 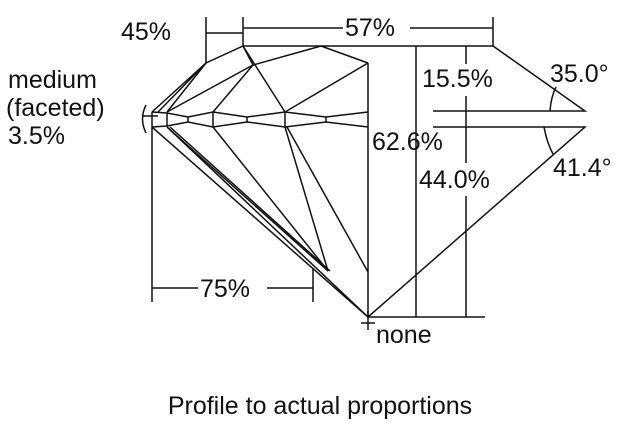 What do you see at coordinates (225, 289) in the screenshot?
I see `lower-half-label: 75%` at bounding box center [225, 289].